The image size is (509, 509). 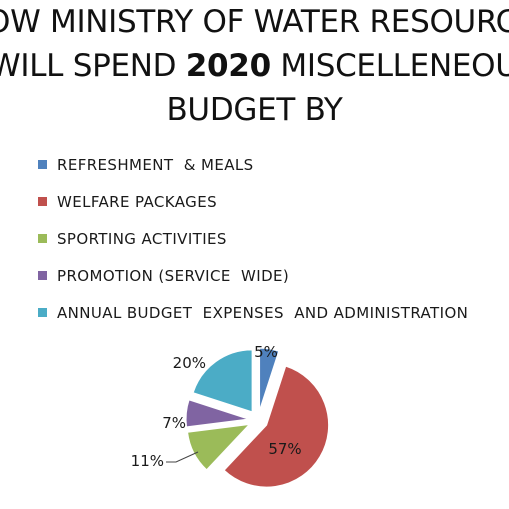 I want to click on pie-slice-welfare, so click(x=276, y=426).